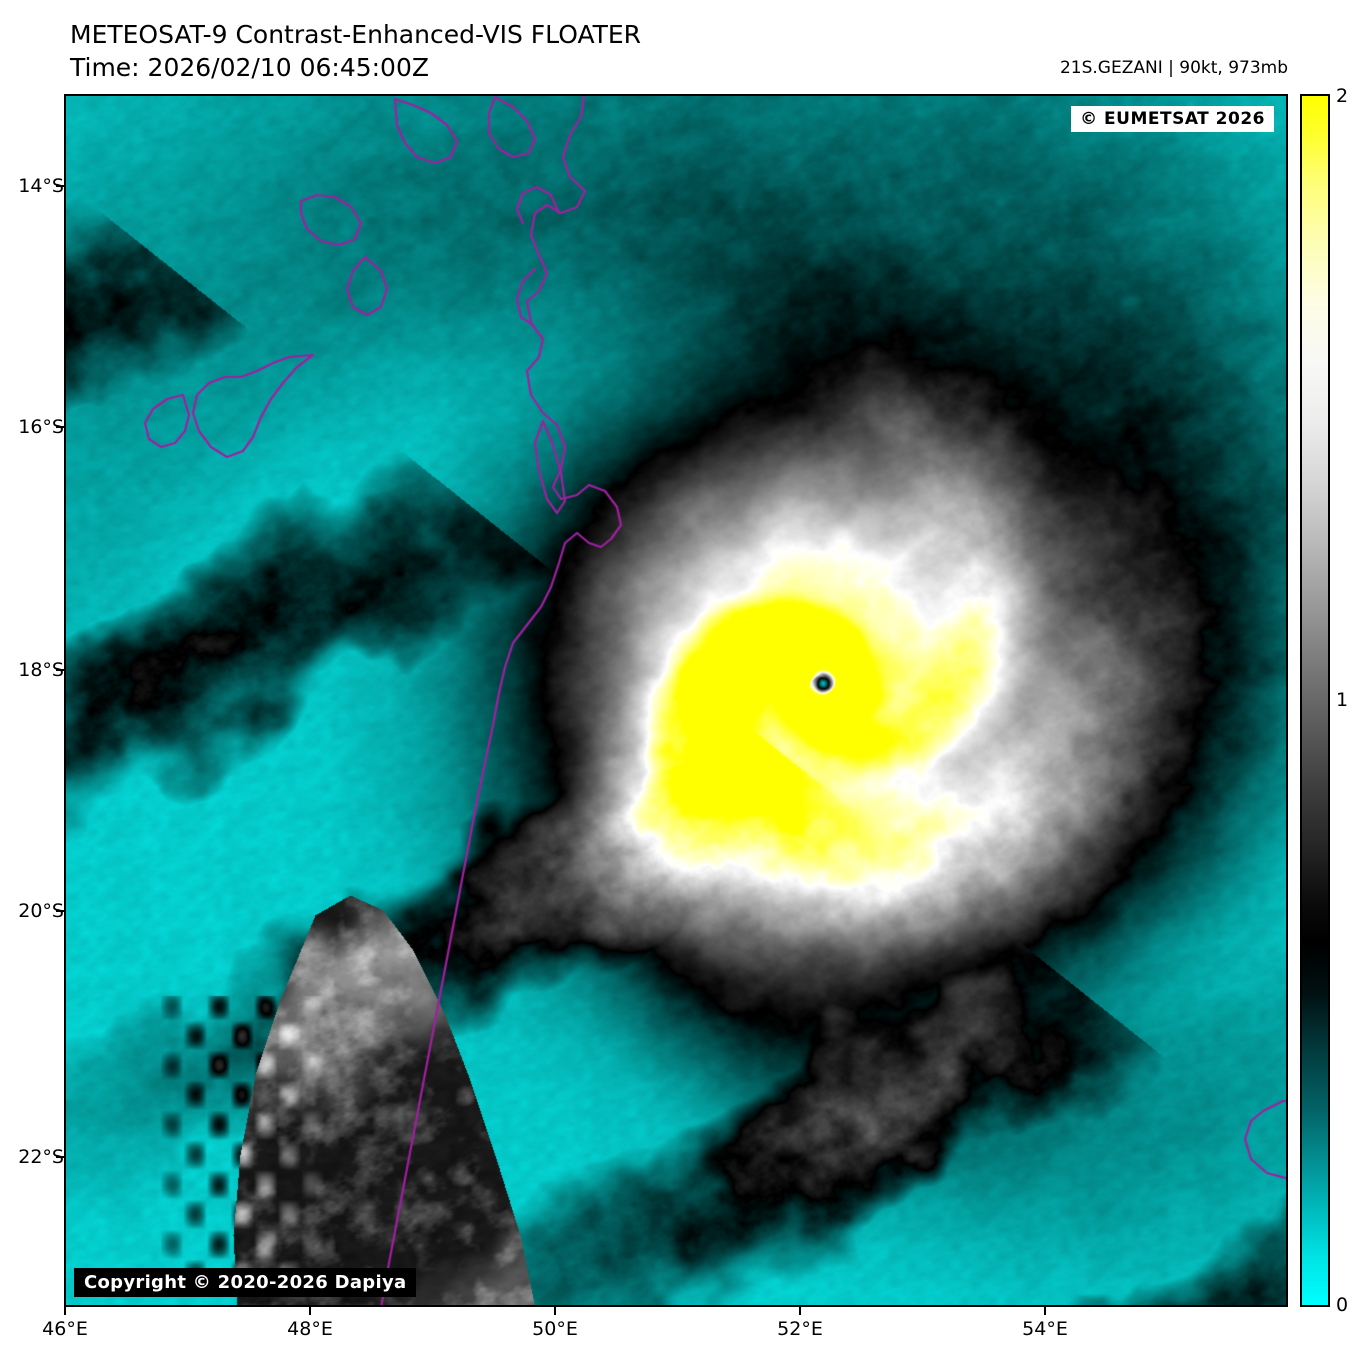 The height and width of the screenshot is (1359, 1362). I want to click on eumetsat-copyright-badge: © EUMETSAT 2026, so click(1172, 119).